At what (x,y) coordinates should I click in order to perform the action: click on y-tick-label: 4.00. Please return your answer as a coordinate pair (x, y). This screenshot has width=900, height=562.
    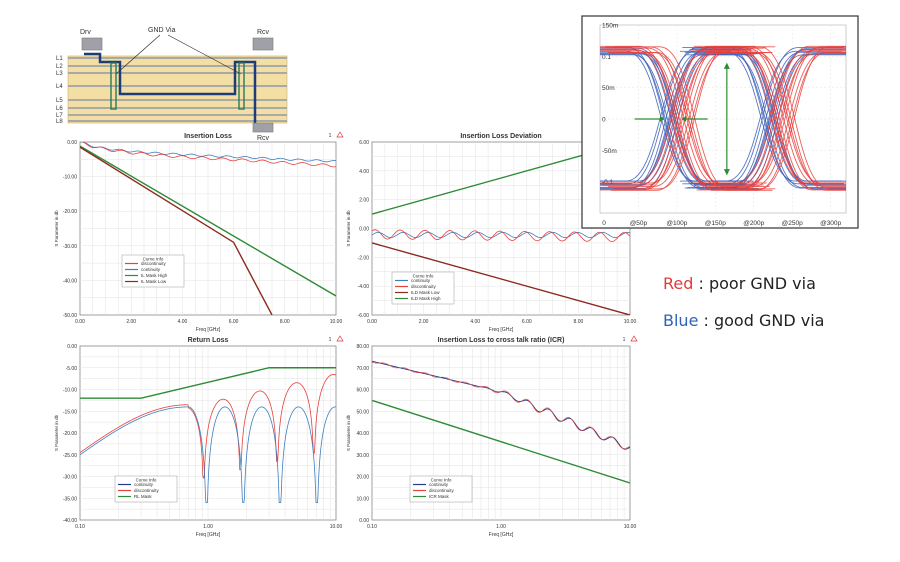
    Looking at the image, I should click on (364, 172).